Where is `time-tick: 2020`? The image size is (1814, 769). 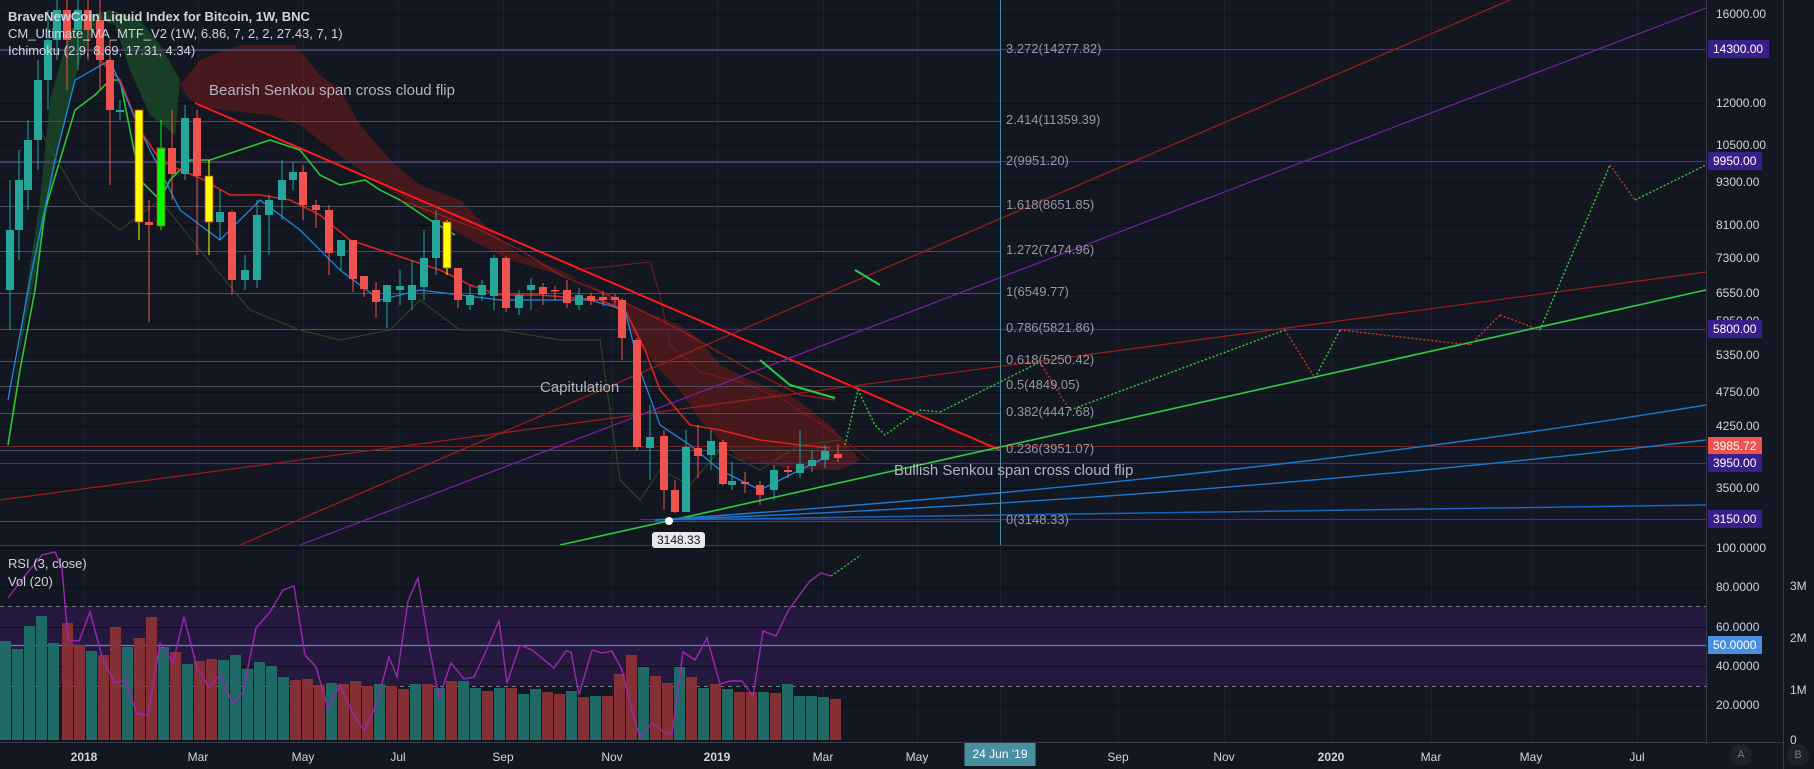 time-tick: 2020 is located at coordinates (1331, 757).